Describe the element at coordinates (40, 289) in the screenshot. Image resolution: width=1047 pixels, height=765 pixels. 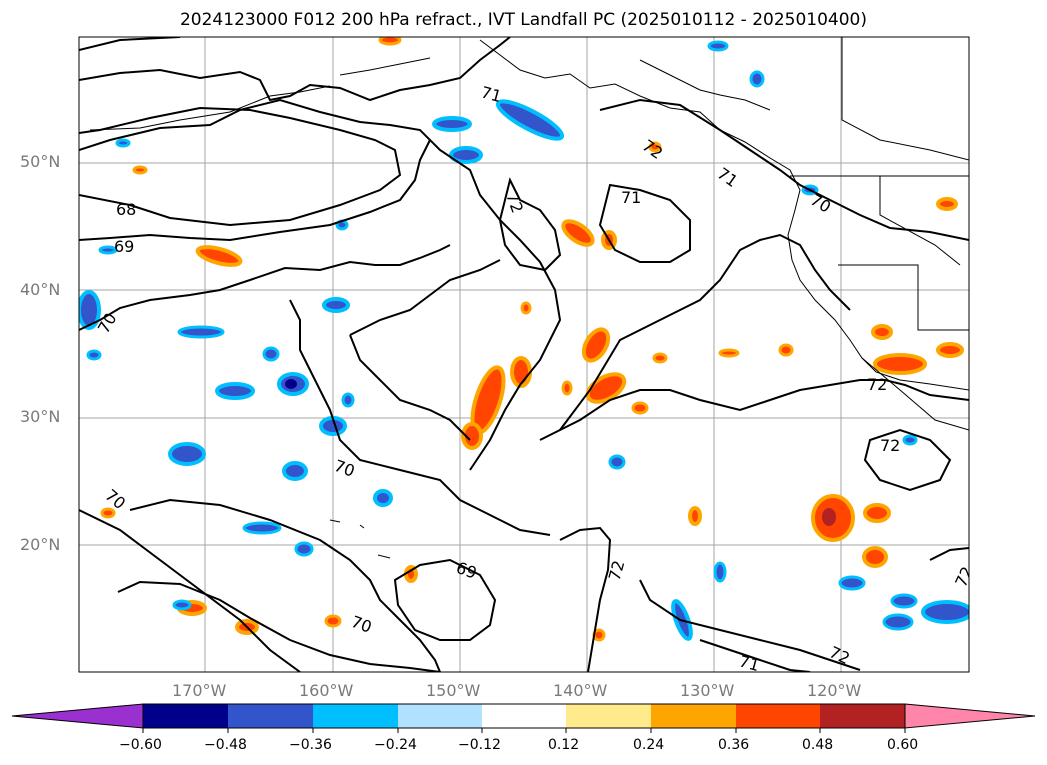
I see `lat-label-40n: 40°N` at that location.